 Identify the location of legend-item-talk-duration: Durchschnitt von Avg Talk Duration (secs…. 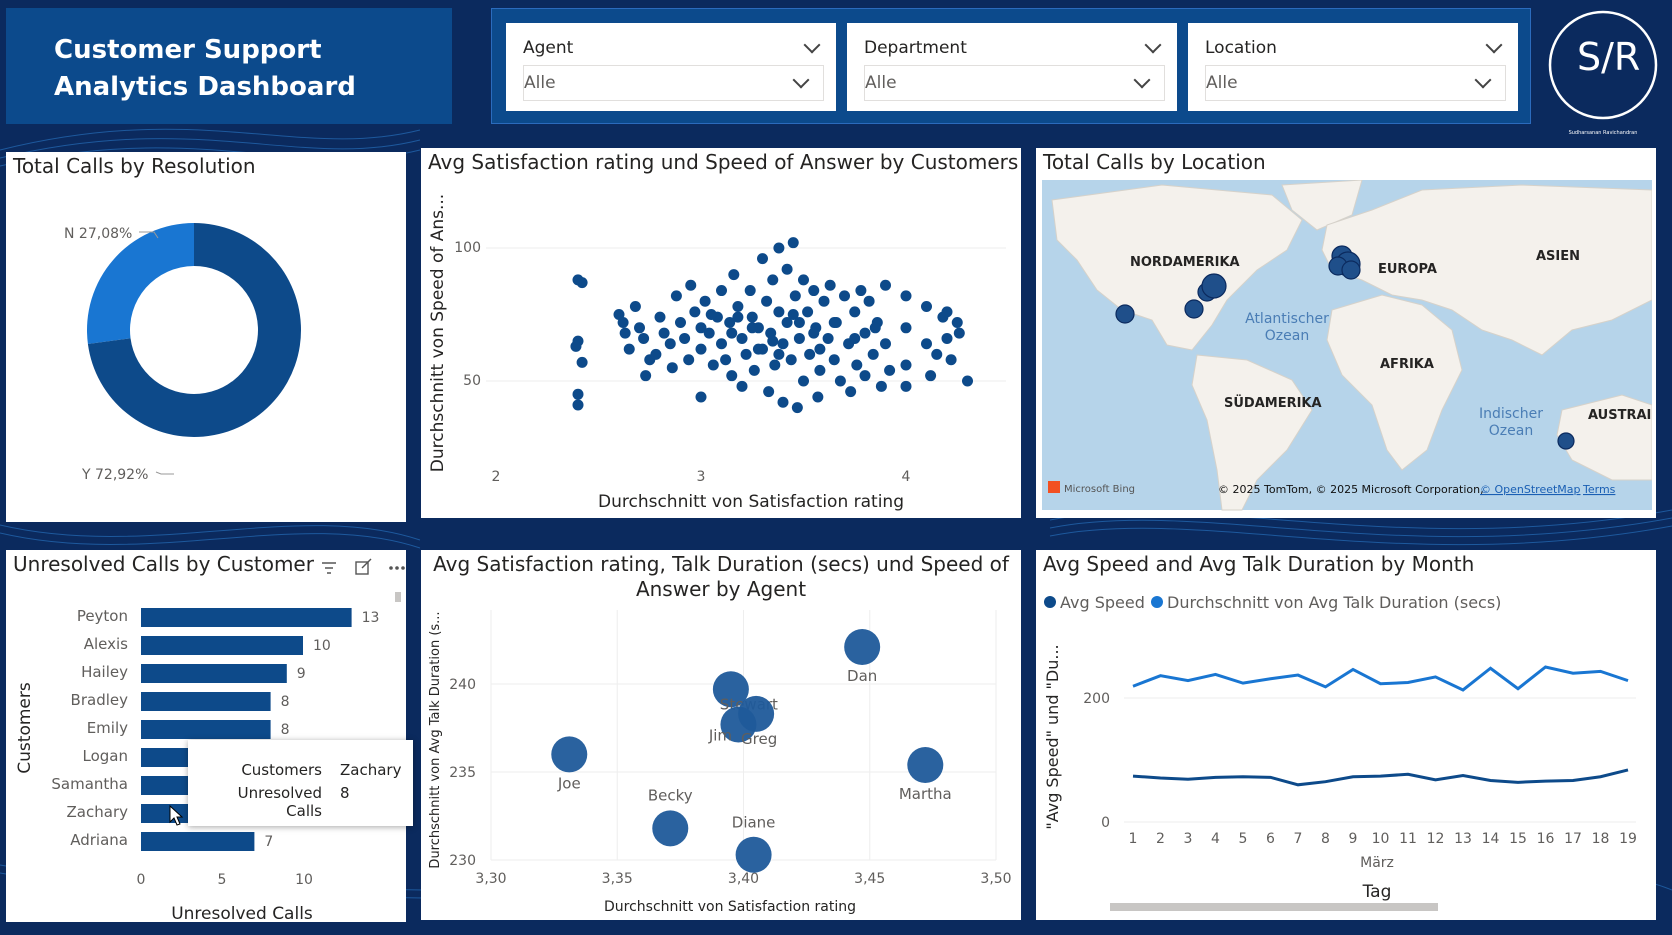
(1334, 602).